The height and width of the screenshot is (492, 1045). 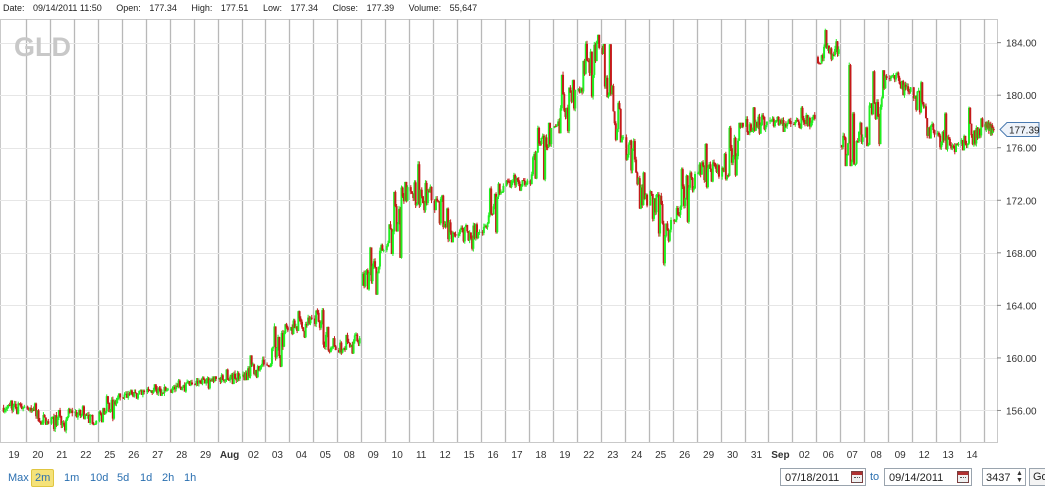 What do you see at coordinates (190, 478) in the screenshot?
I see `range-button-1h: 1h` at bounding box center [190, 478].